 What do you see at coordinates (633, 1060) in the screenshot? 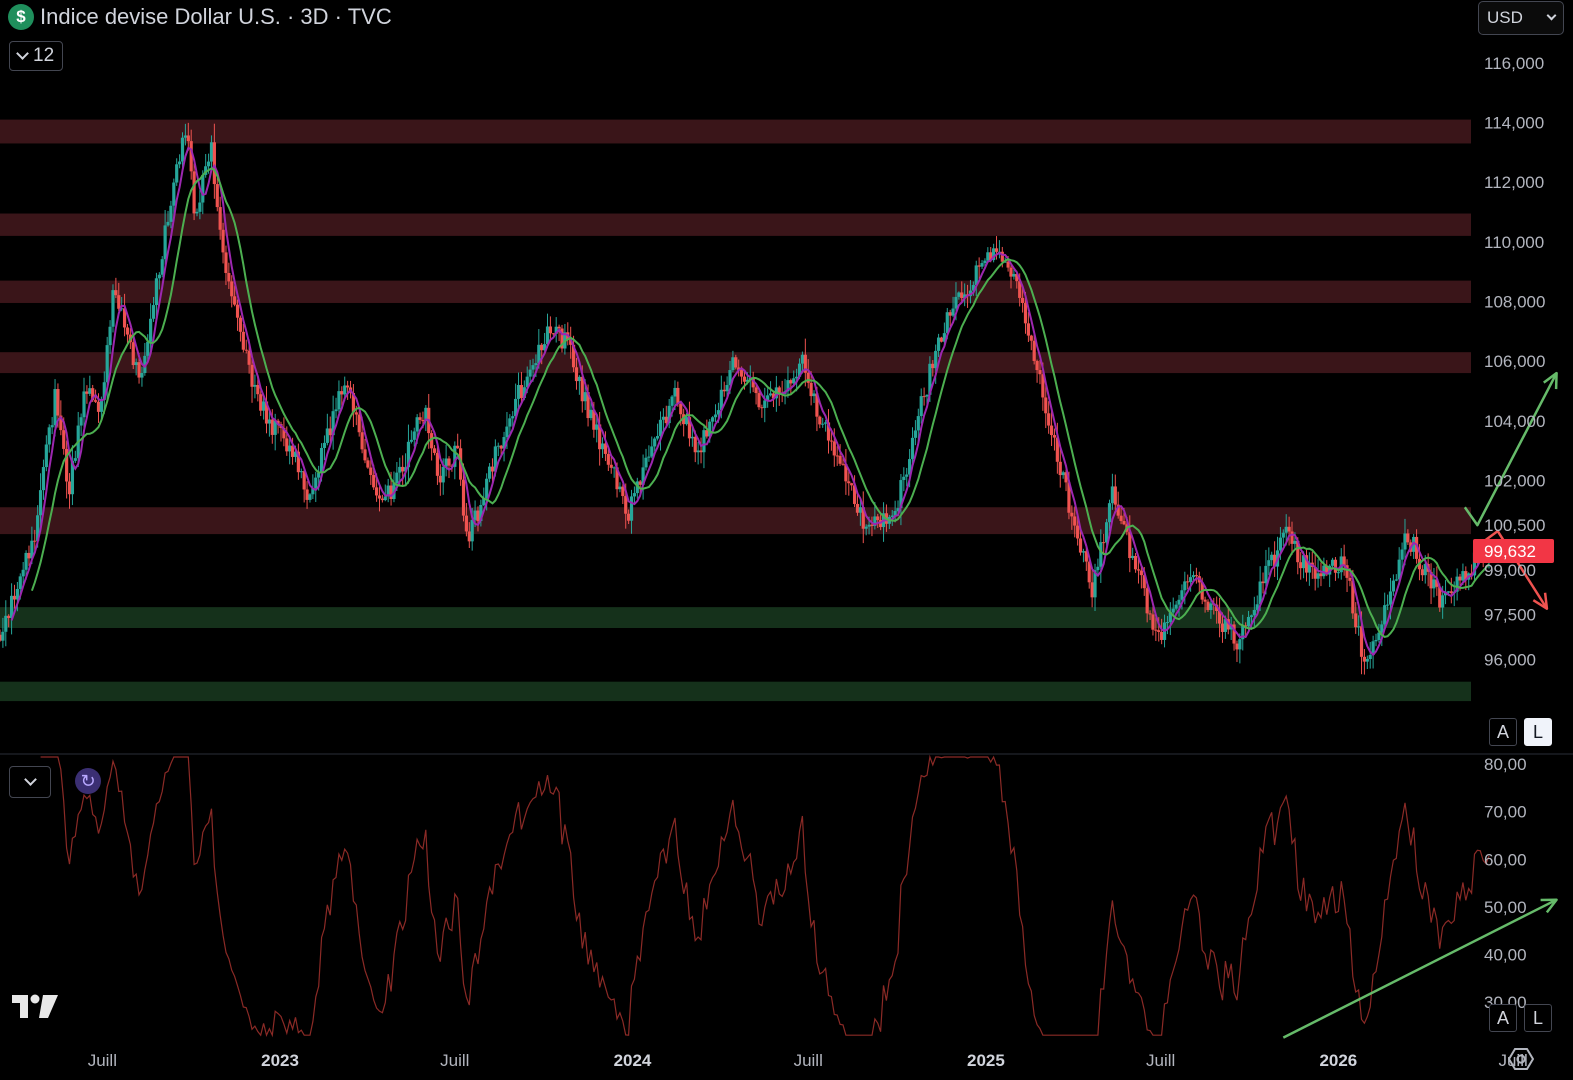
I see `time-axis-label: 2024` at bounding box center [633, 1060].